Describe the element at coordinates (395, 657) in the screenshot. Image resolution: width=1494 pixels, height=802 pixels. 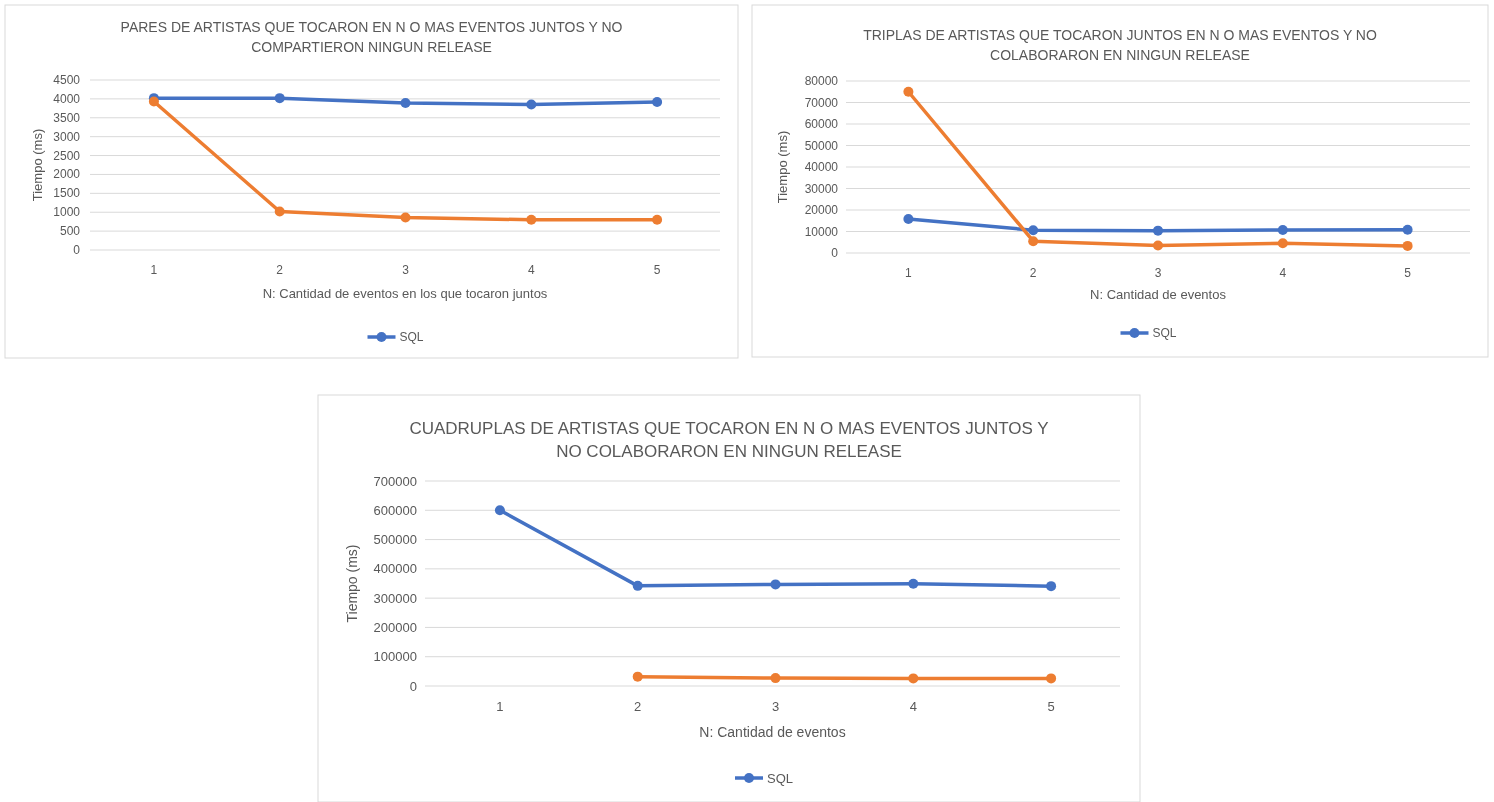
I see `y-tick-label: 100000` at that location.